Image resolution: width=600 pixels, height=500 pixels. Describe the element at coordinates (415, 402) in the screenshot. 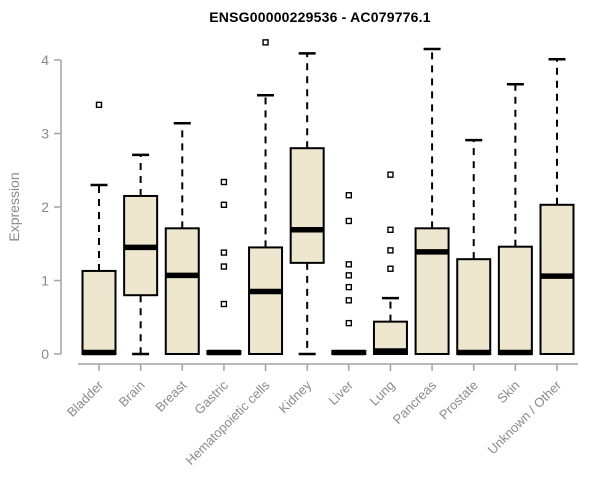

I see `x-tick-label-pancreas: Pancreas` at that location.